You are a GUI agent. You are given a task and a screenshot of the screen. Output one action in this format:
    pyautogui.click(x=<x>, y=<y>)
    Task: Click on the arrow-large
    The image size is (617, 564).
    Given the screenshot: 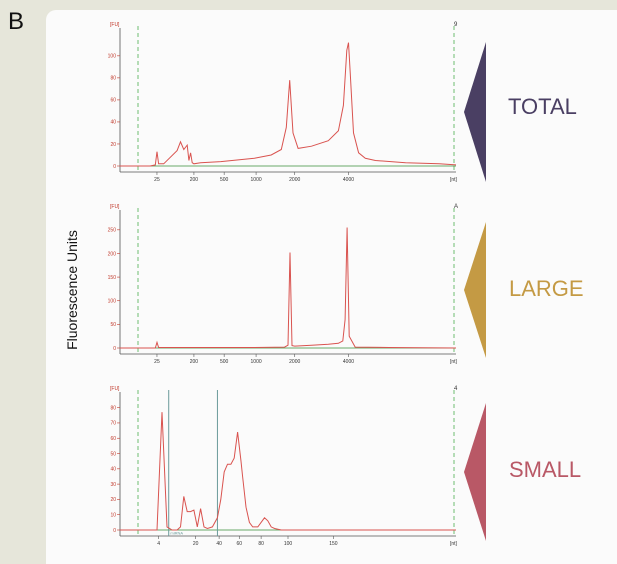 What is the action you would take?
    pyautogui.click(x=475, y=290)
    